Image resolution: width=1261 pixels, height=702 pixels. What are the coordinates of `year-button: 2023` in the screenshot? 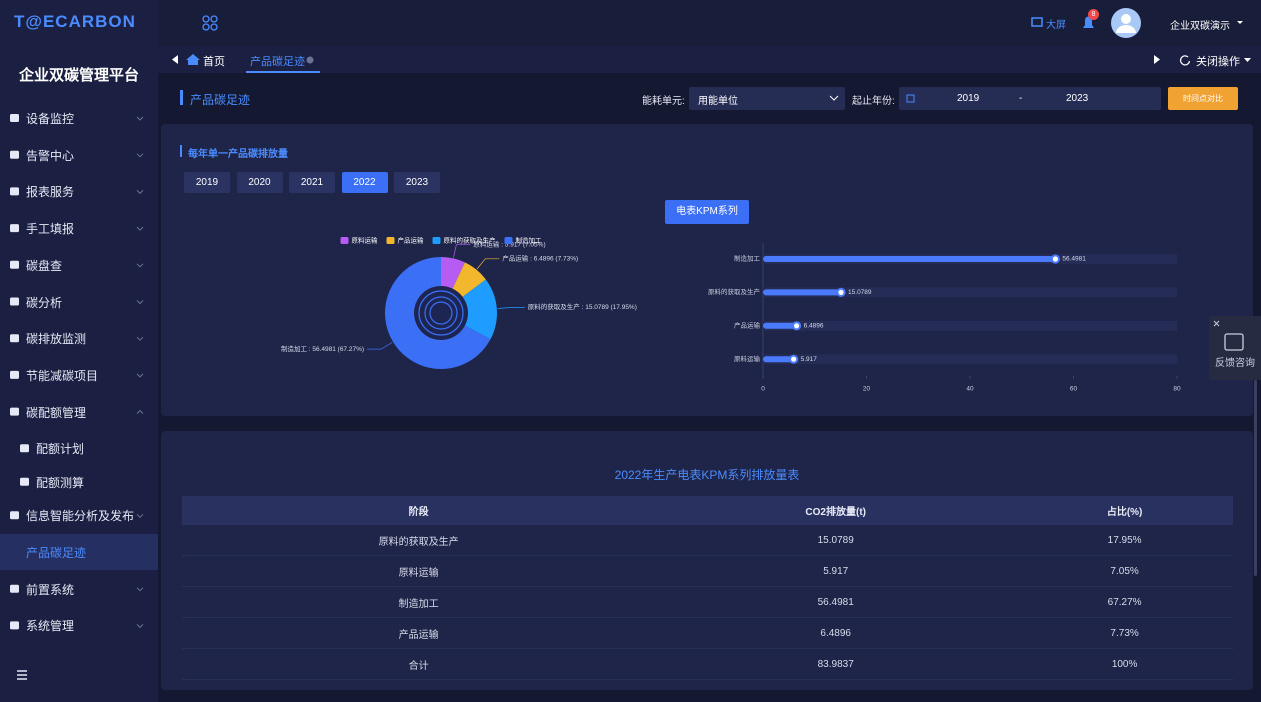 It's located at (417, 182).